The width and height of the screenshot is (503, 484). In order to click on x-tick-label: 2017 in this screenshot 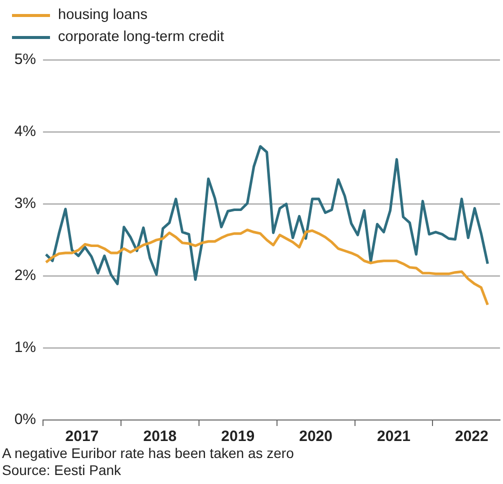, I will do `click(82, 437)`.